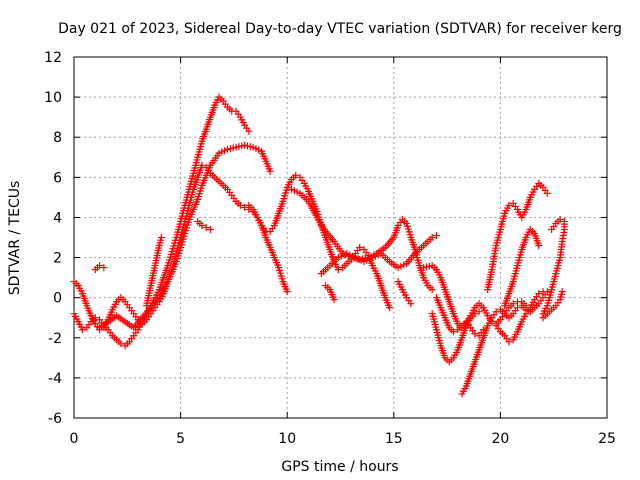 The height and width of the screenshot is (480, 640). Describe the element at coordinates (53, 58) in the screenshot. I see `y-tick-label: 12` at that location.